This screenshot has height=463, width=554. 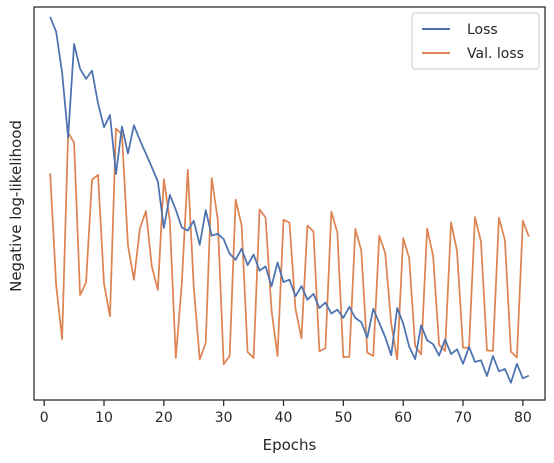 I want to click on x-tick-label: 0, so click(x=44, y=418).